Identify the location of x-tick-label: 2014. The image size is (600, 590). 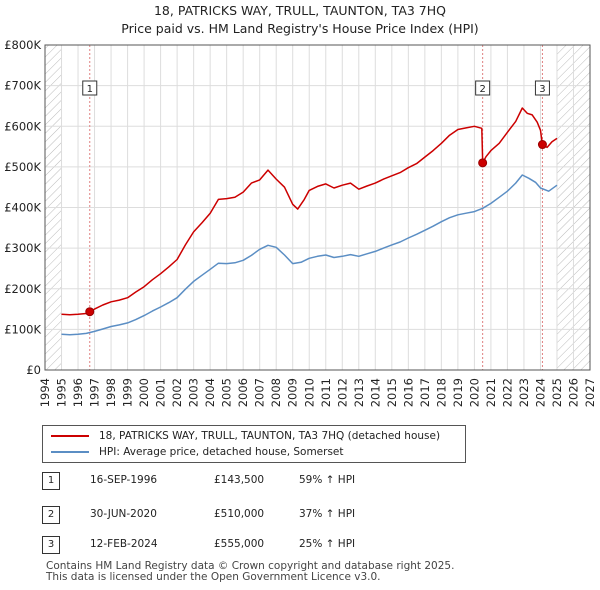
(375, 392).